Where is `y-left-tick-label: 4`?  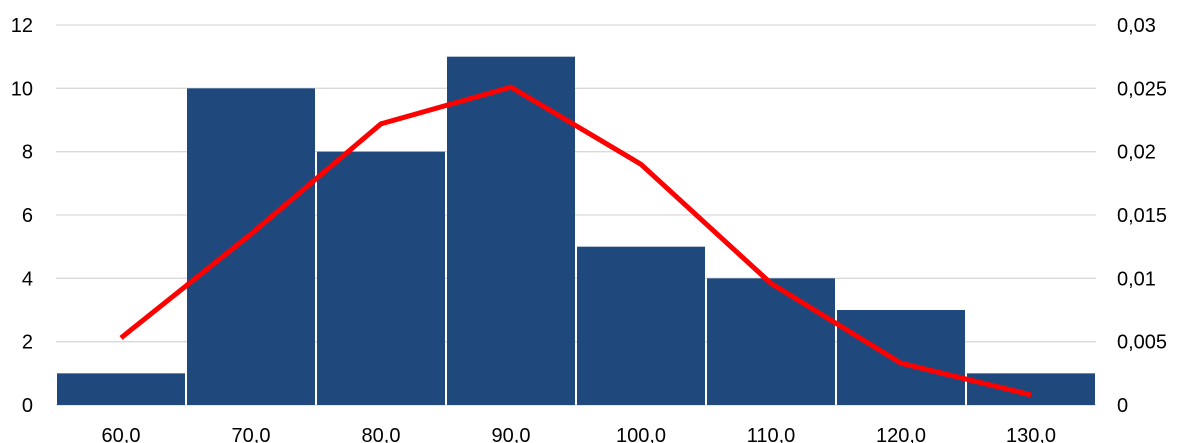 y-left-tick-label: 4 is located at coordinates (27, 279).